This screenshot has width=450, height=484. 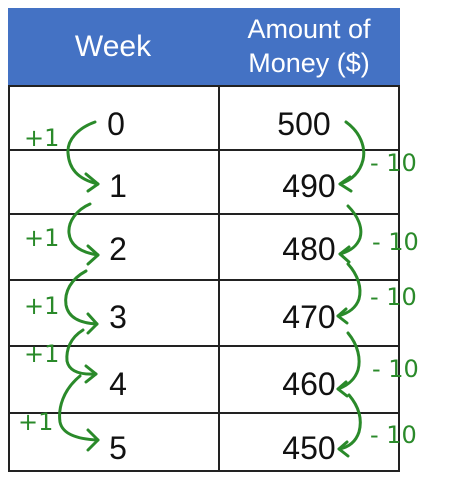 I want to click on money-cell: 480, so click(x=309, y=249).